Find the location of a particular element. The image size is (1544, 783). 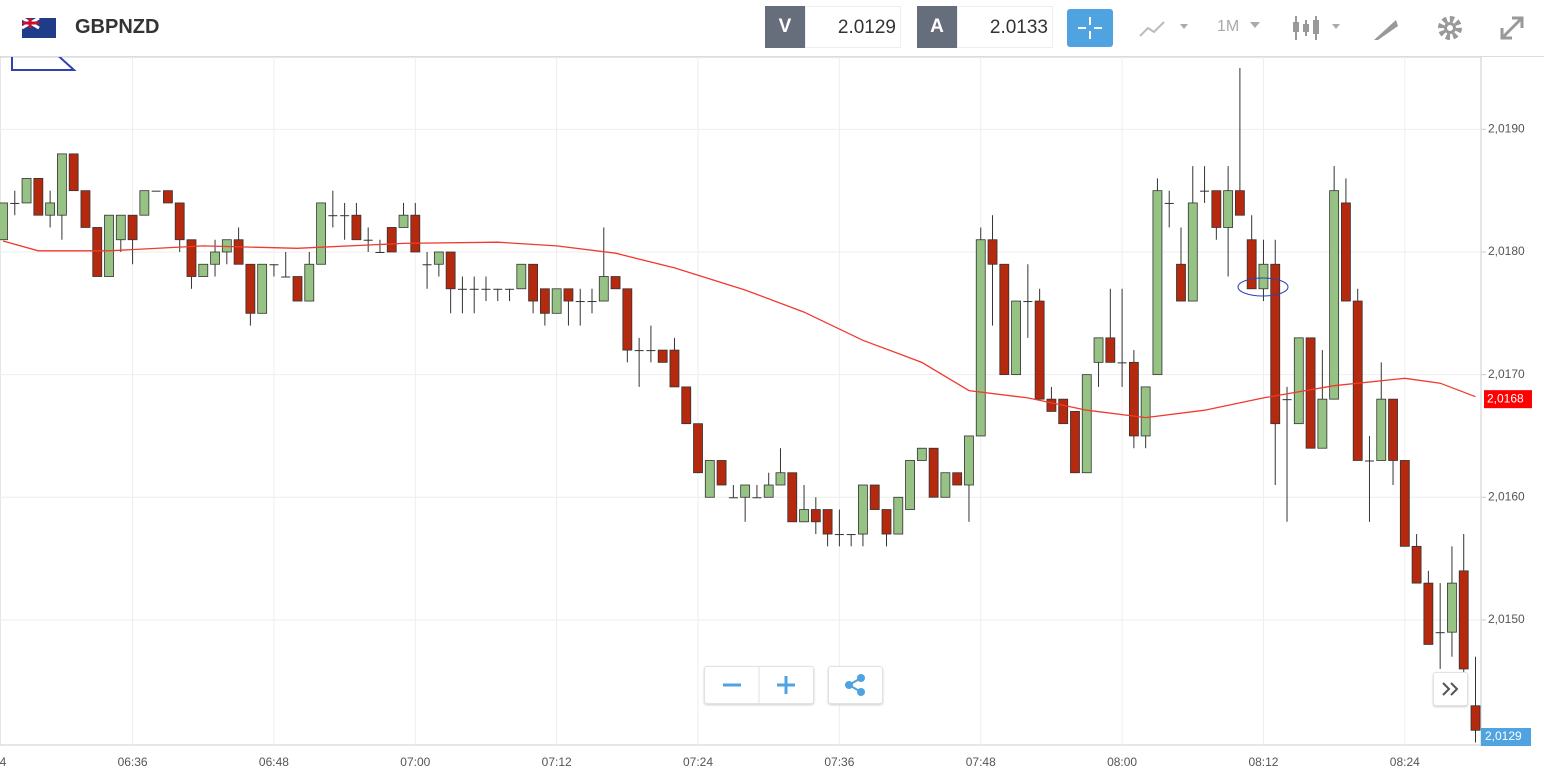

x-tick-label: 07:00 is located at coordinates (415, 762).